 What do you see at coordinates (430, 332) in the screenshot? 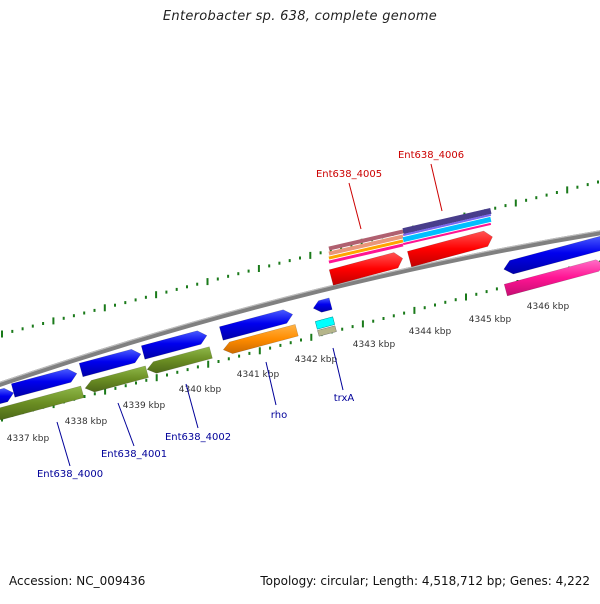
I see `kbp-tick-label: 4344 kbp` at bounding box center [430, 332].